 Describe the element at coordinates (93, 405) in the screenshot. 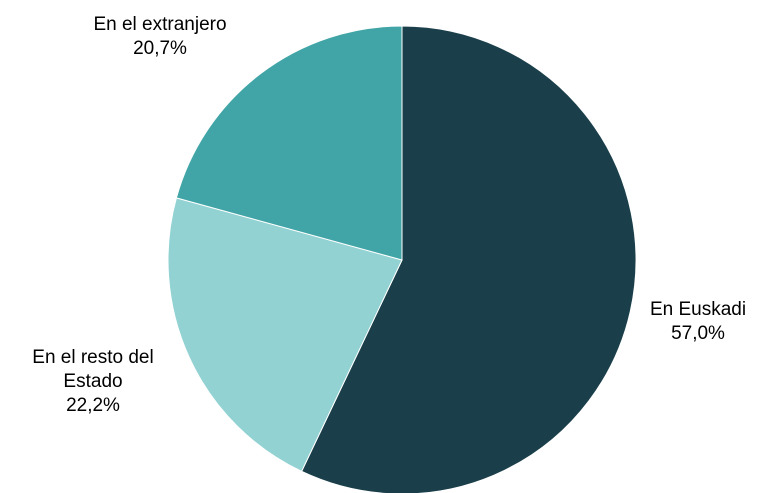

I see `pie-slice-value: 22,2%` at that location.